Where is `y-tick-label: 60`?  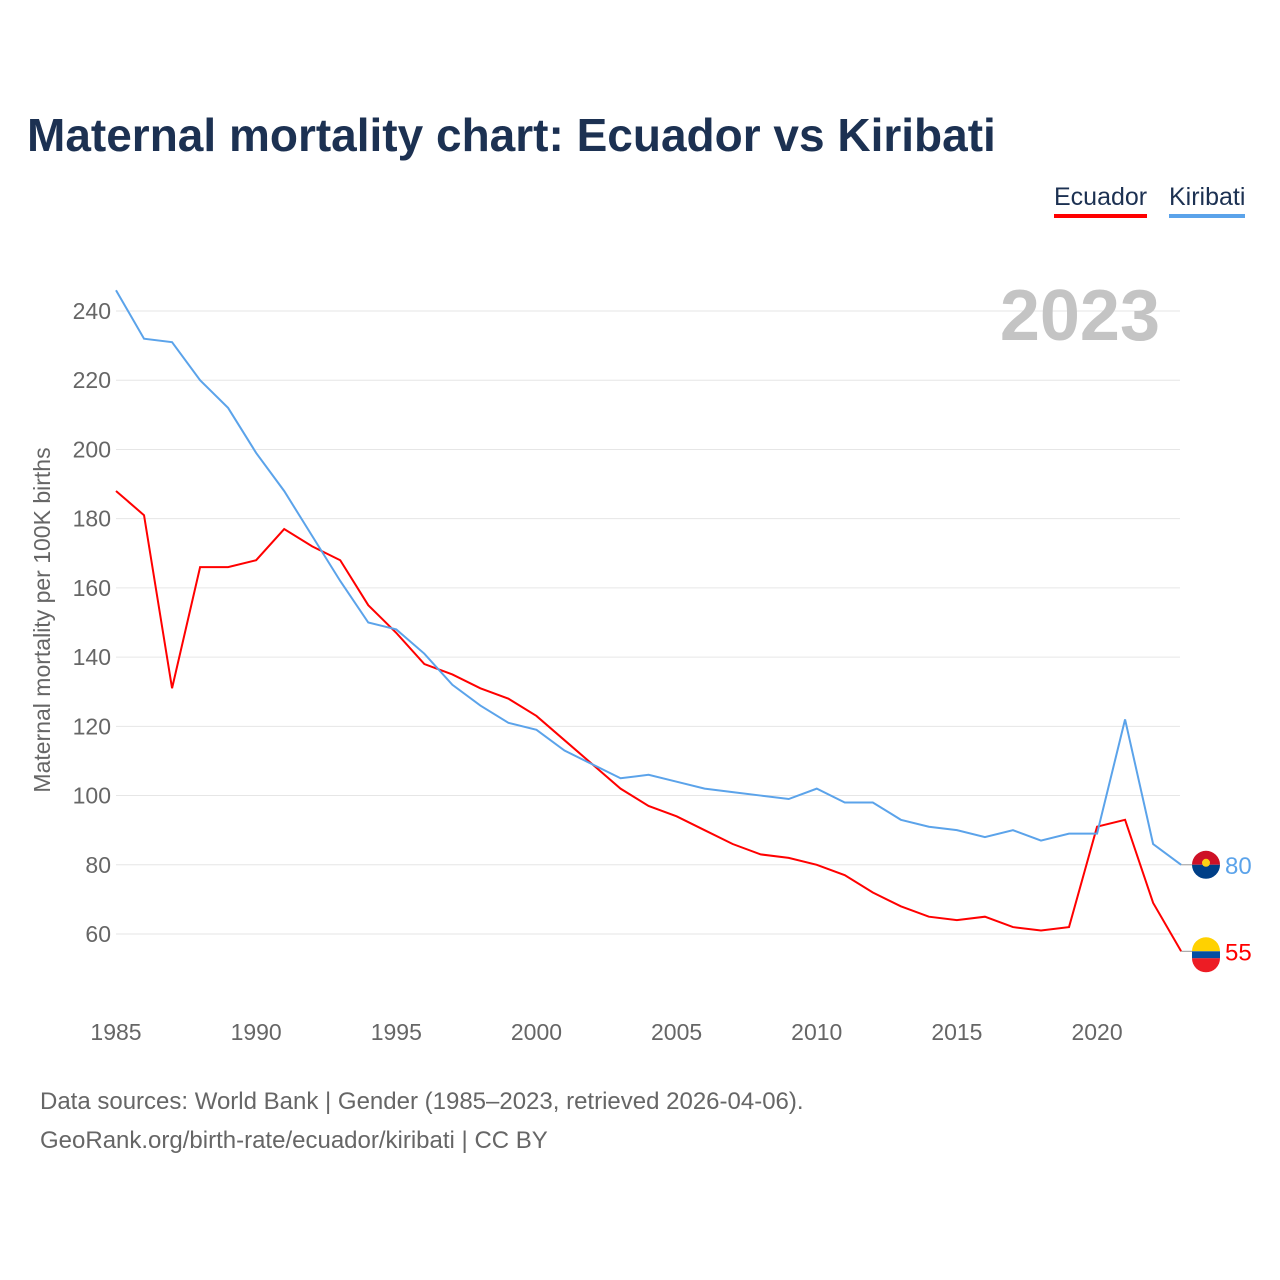
y-tick-label: 60 is located at coordinates (98, 934).